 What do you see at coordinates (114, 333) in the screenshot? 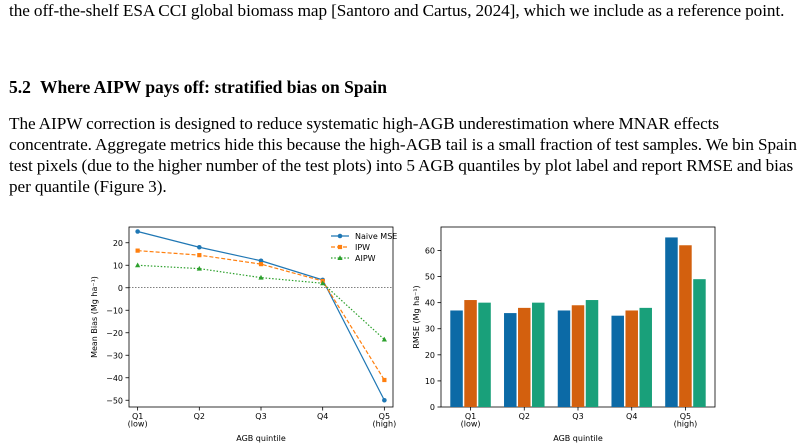
I see `y-tick-label: −20` at bounding box center [114, 333].